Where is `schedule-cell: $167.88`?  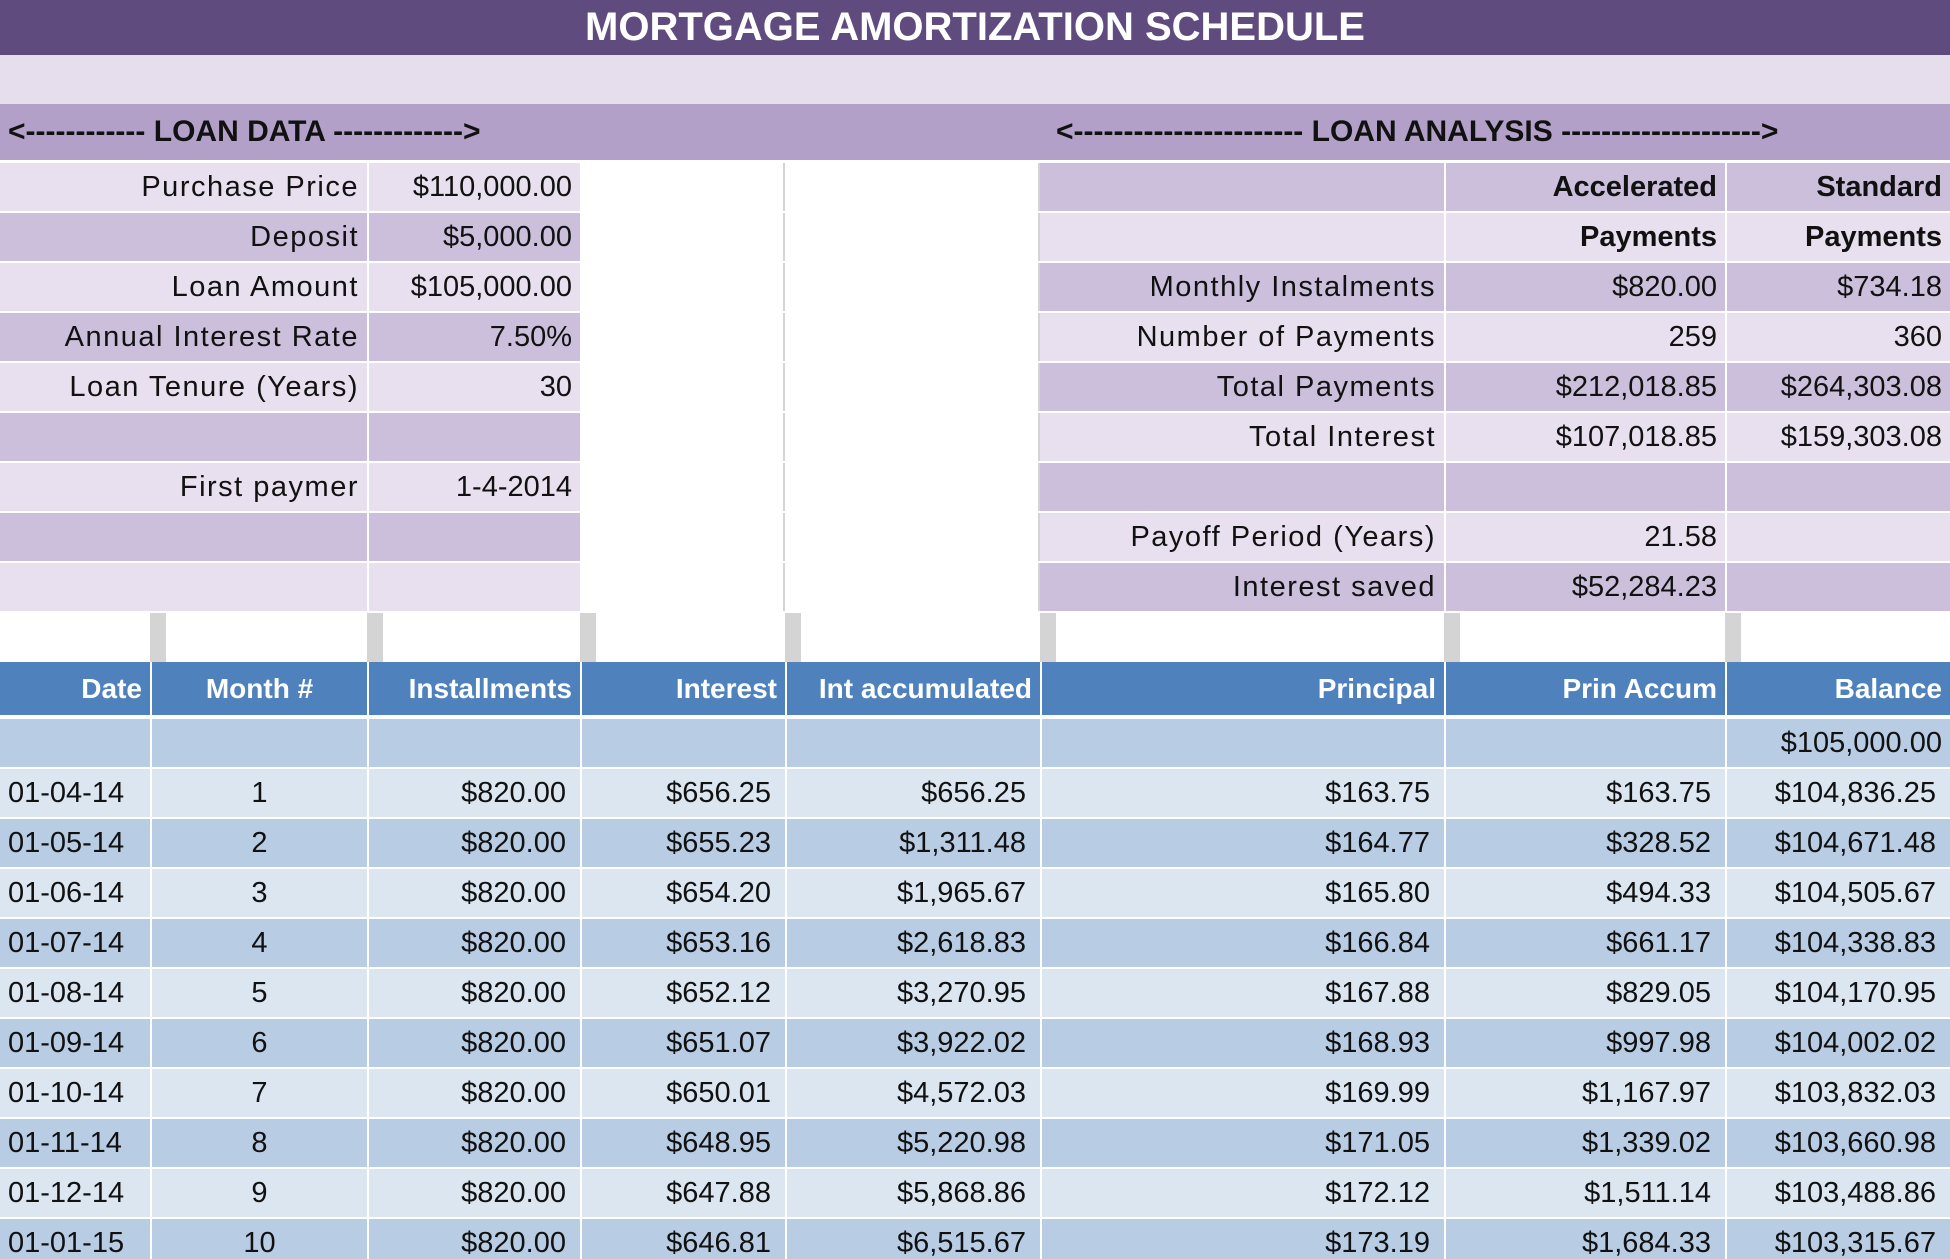
schedule-cell: $167.88 is located at coordinates (1243, 993).